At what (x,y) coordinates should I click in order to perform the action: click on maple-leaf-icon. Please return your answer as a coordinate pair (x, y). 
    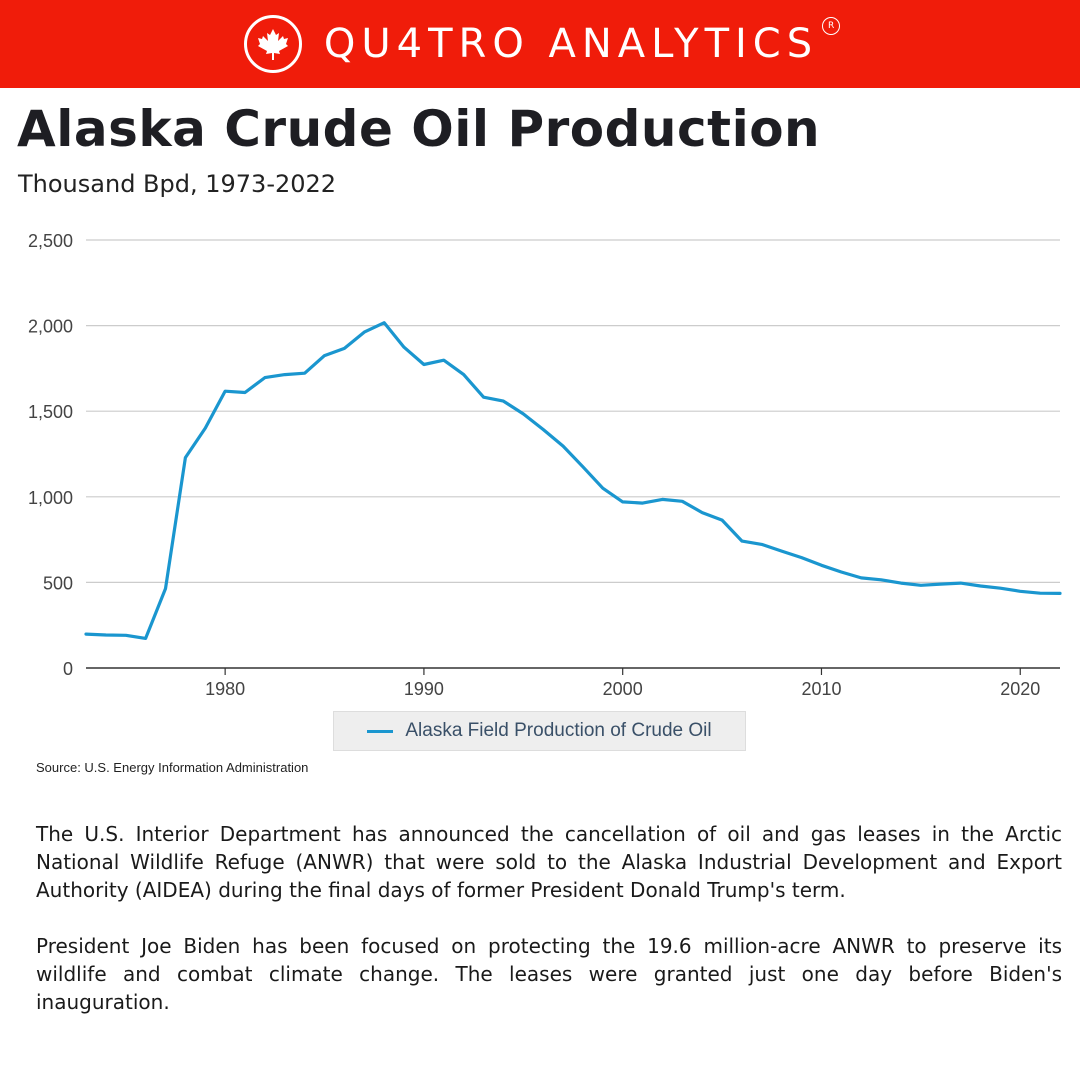
    Looking at the image, I should click on (272, 44).